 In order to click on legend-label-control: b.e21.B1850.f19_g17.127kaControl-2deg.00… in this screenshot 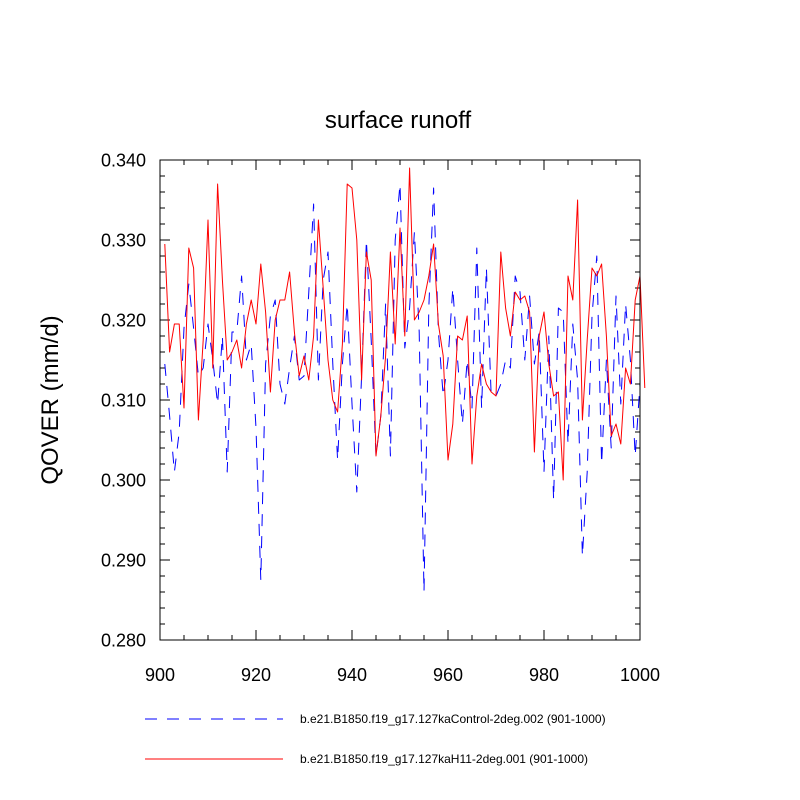, I will do `click(453, 719)`.